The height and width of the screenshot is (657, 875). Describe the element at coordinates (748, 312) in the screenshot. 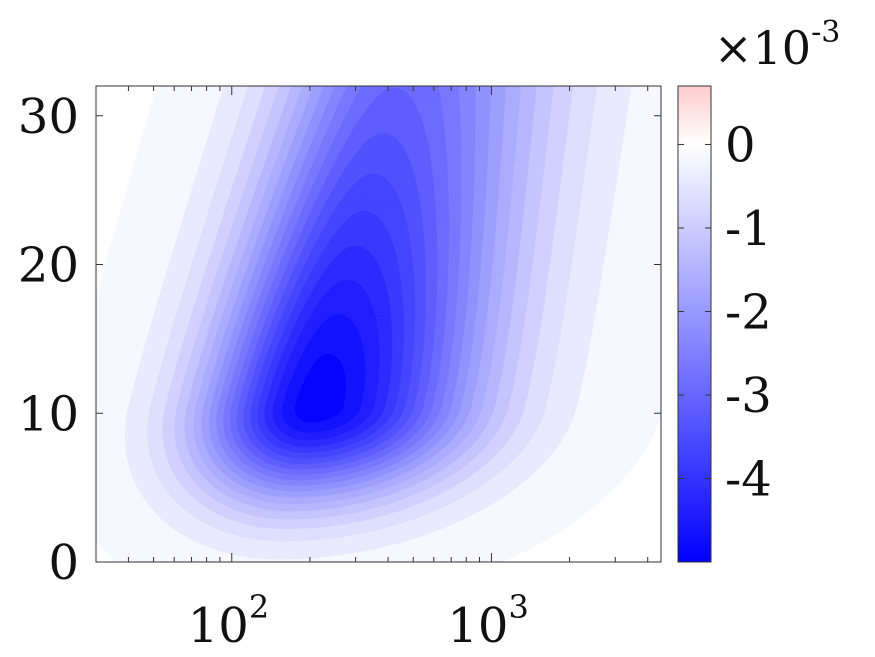

I see `colorbar-tick-label: -2` at that location.